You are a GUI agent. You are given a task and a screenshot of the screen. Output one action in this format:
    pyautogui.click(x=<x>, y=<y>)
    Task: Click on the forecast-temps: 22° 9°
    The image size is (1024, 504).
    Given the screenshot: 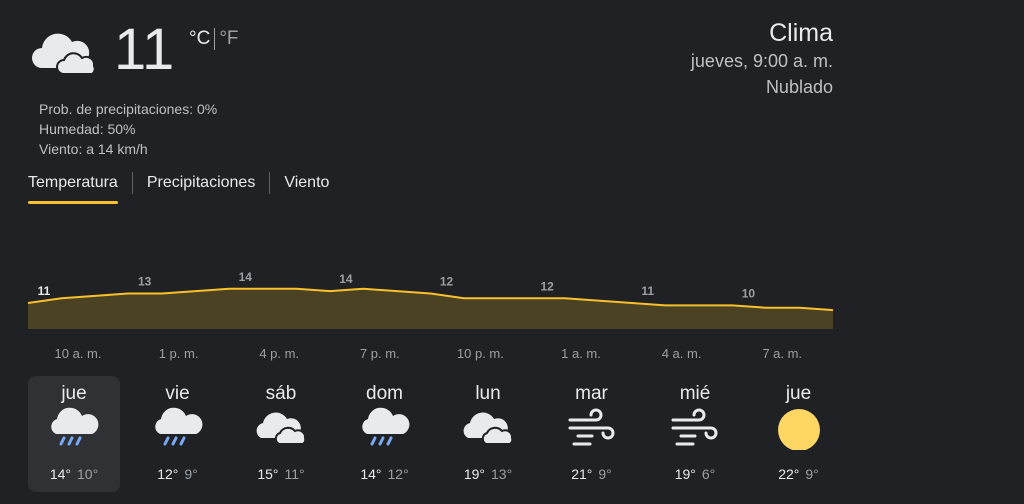 What is the action you would take?
    pyautogui.click(x=799, y=474)
    